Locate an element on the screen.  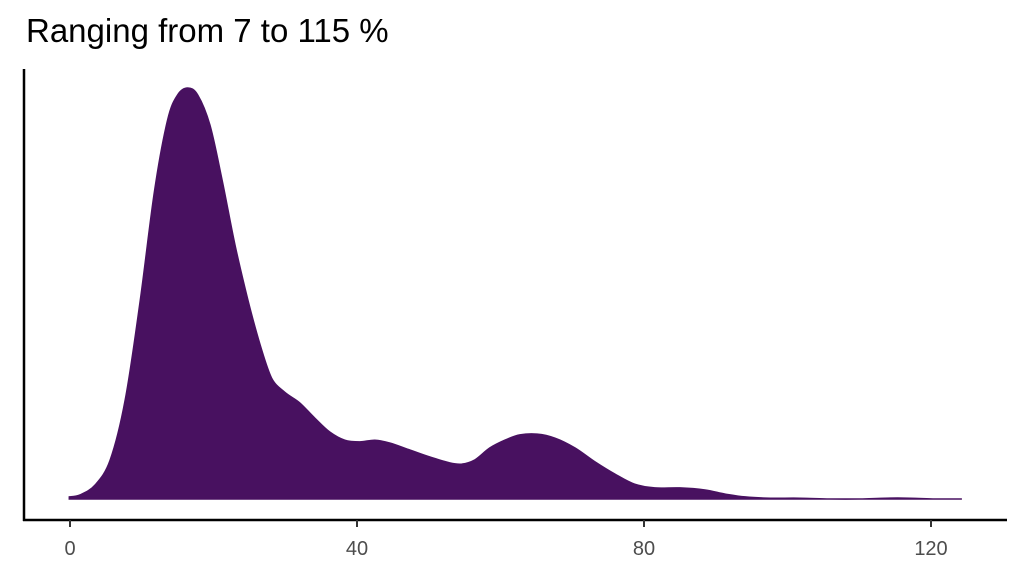
x-axis-ticks: 0 40 80 120 is located at coordinates (506, 540).